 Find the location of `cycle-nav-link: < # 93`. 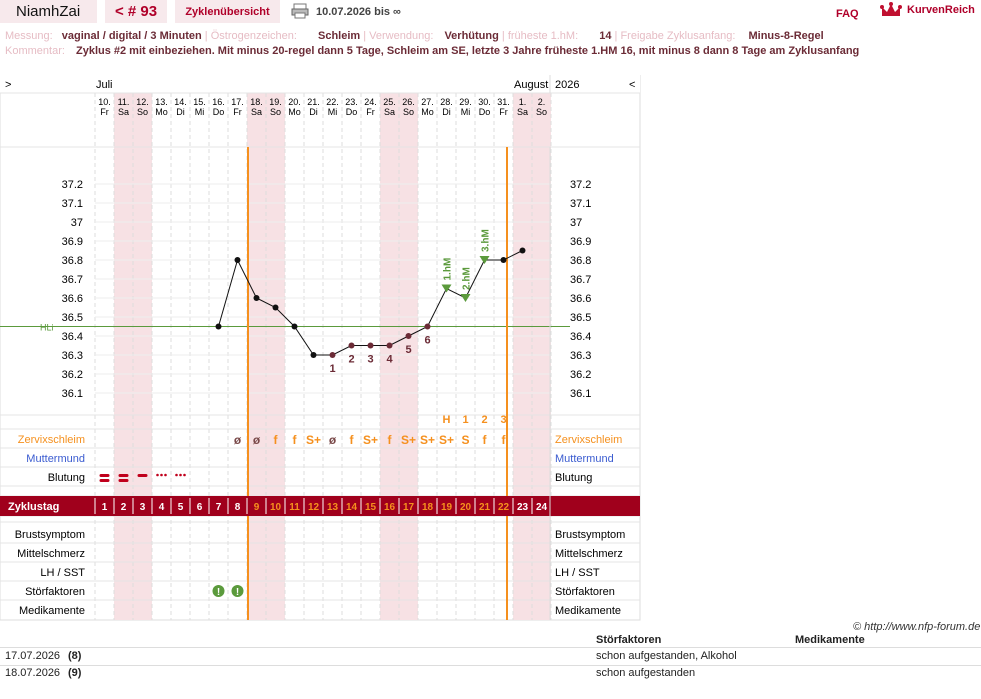

cycle-nav-link: < # 93 is located at coordinates (136, 11).